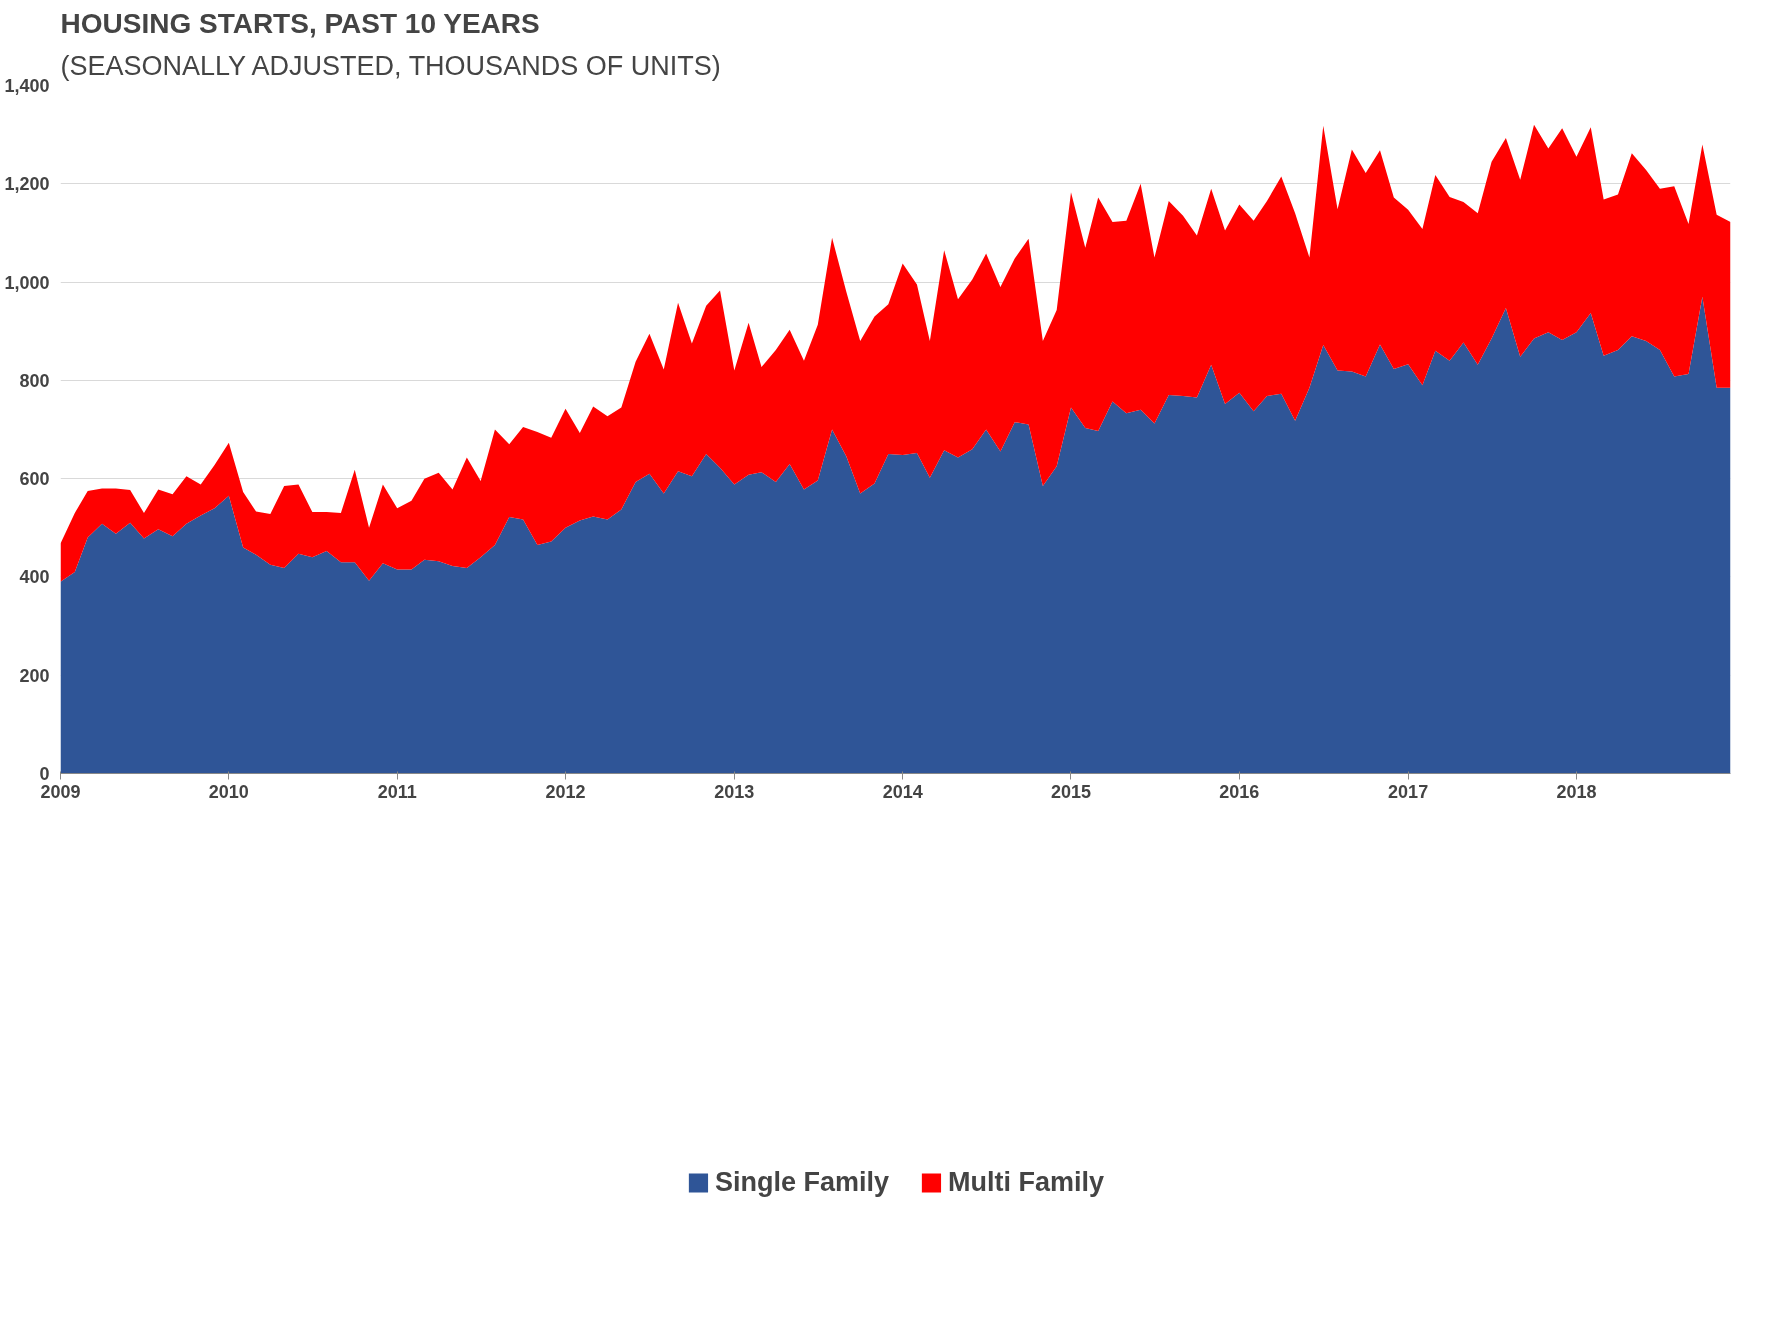  Describe the element at coordinates (1071, 791) in the screenshot. I see `x-tick-label: 2015` at that location.